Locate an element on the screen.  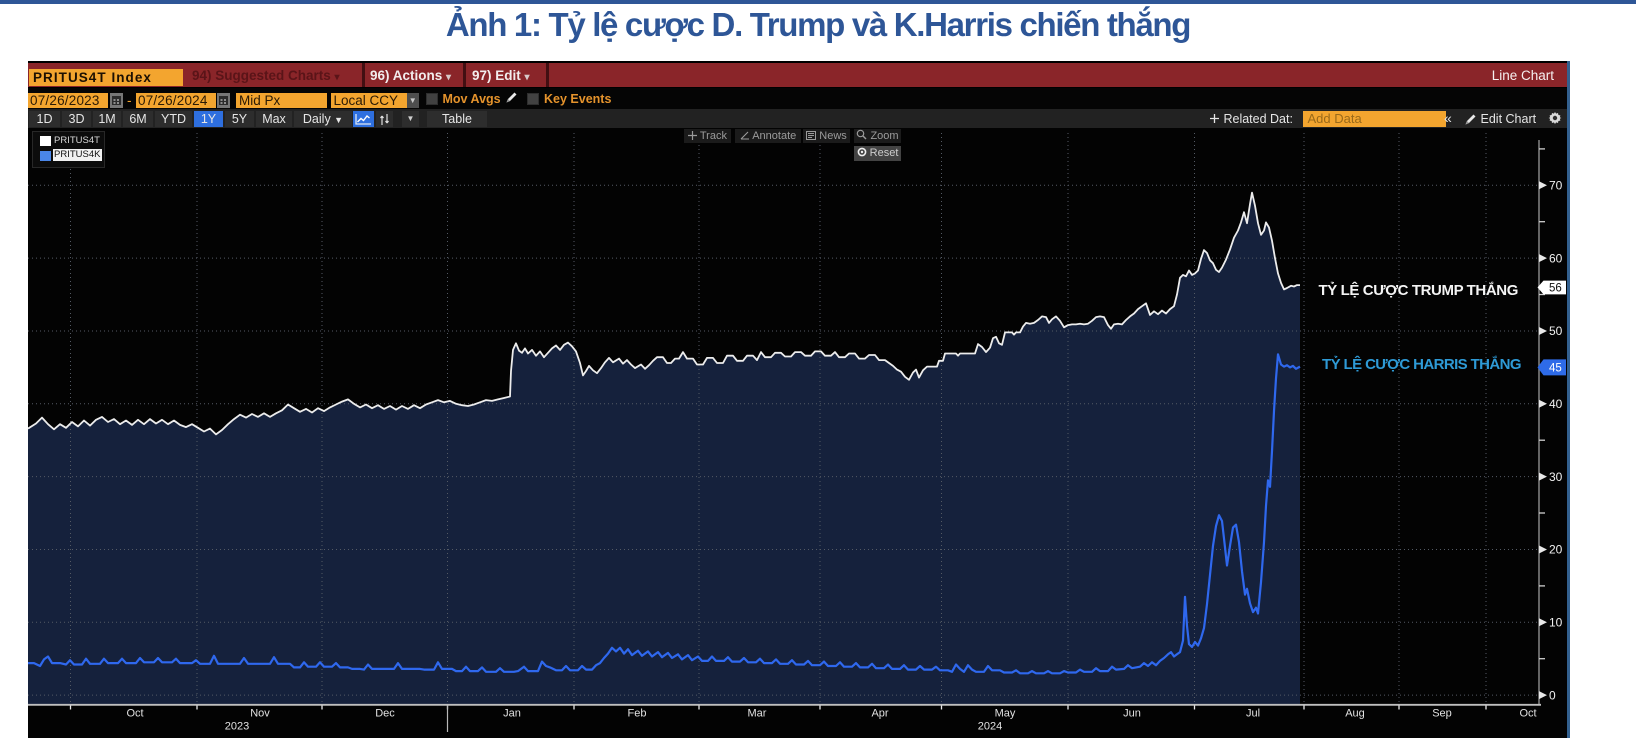
svg-text: 20 is located at coordinates (1556, 550).